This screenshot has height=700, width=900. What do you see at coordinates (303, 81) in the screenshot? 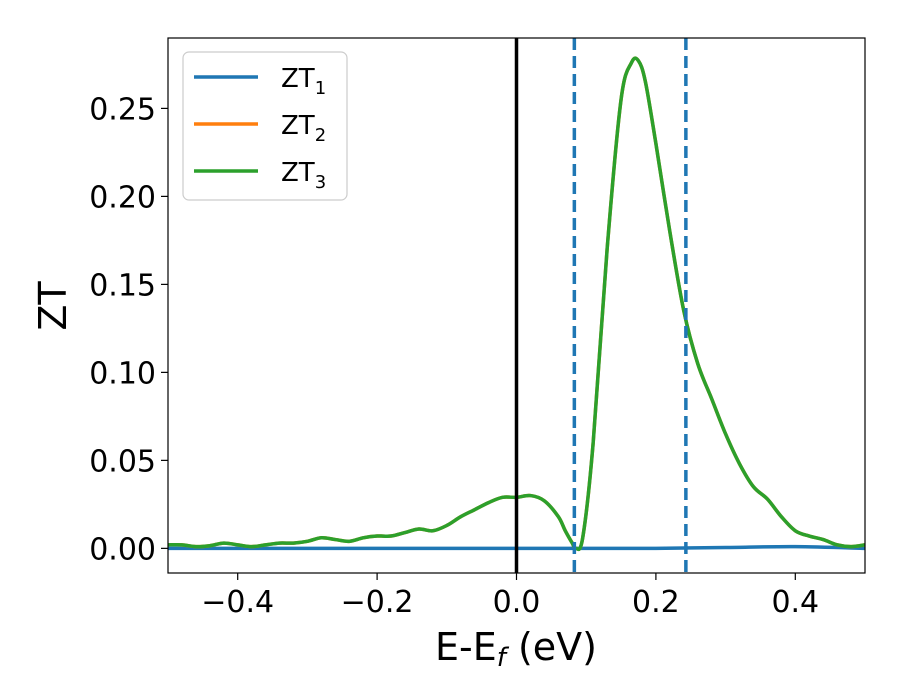
I see `legend-label-zt1: ZT1` at bounding box center [303, 81].